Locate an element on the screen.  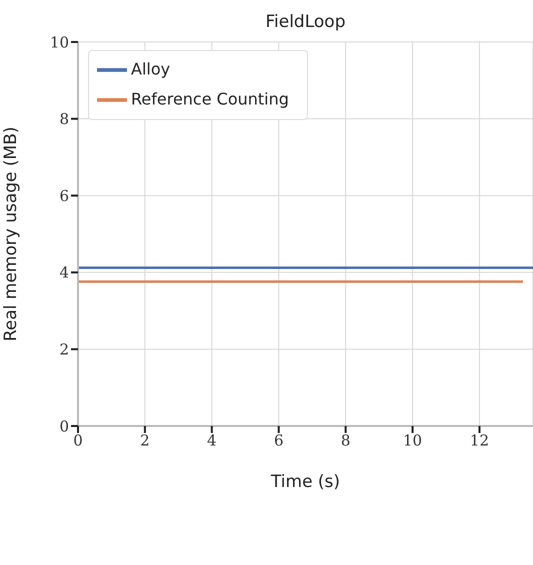
x-tick-label: 6 is located at coordinates (279, 441).